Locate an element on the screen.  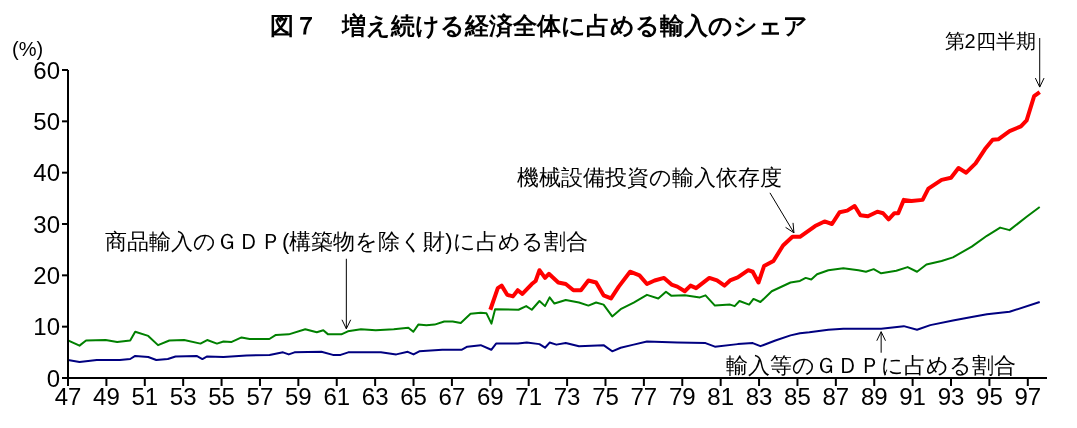
y-tick-label: 20 is located at coordinates (46, 275).